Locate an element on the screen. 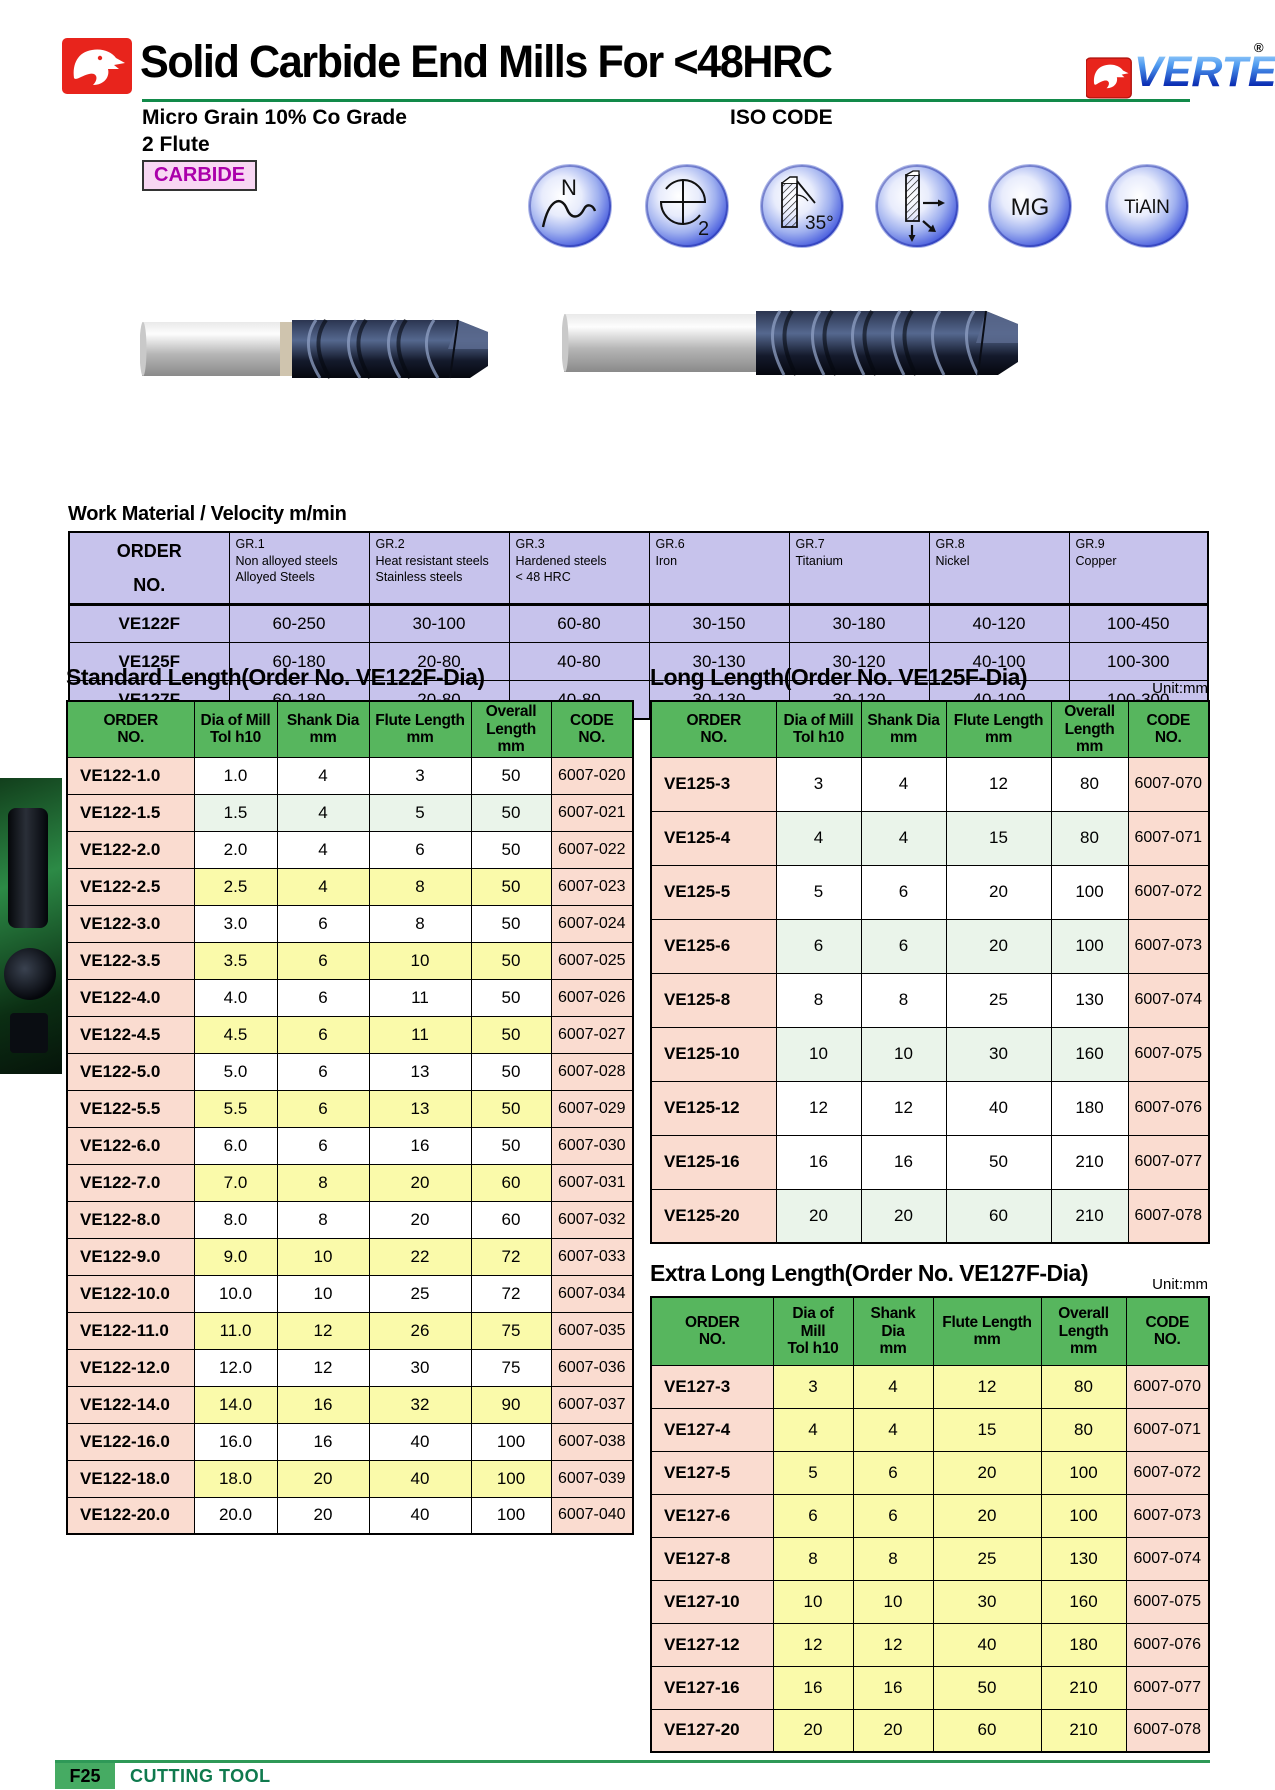 The height and width of the screenshot is (1790, 1275). value-cell: 3.5 is located at coordinates (235, 960).